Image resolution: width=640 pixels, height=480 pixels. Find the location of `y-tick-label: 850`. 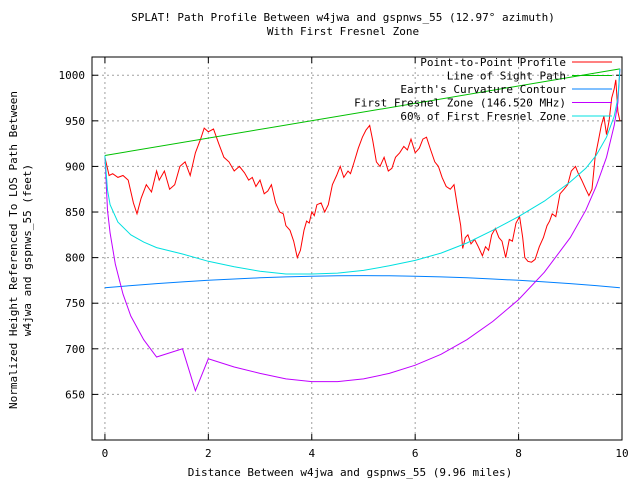

y-tick-label: 850 is located at coordinates (75, 212).